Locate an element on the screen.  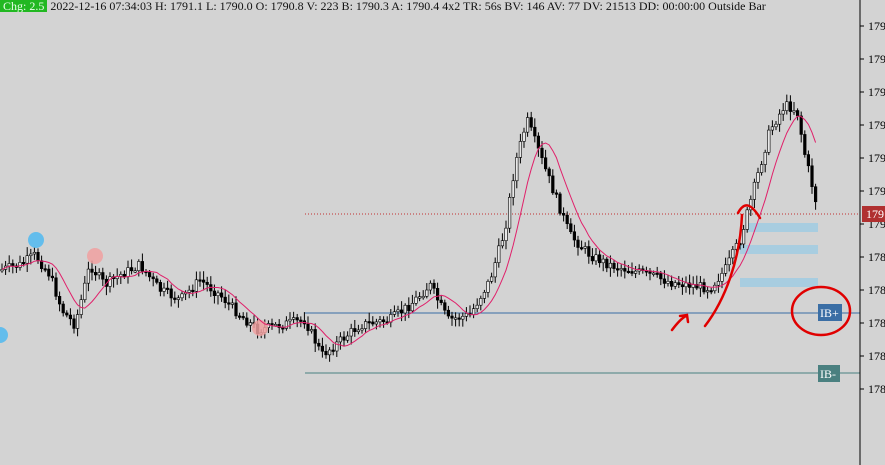
price-marker-label: 179 is located at coordinates (875, 214).